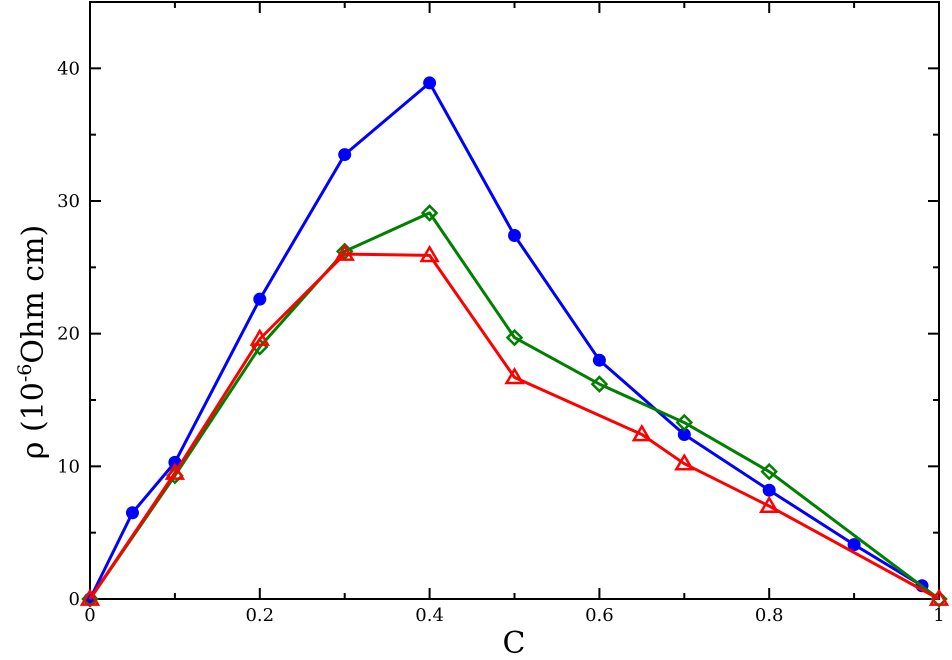 The image size is (952, 660). I want to click on x-axis-title: C, so click(514, 643).